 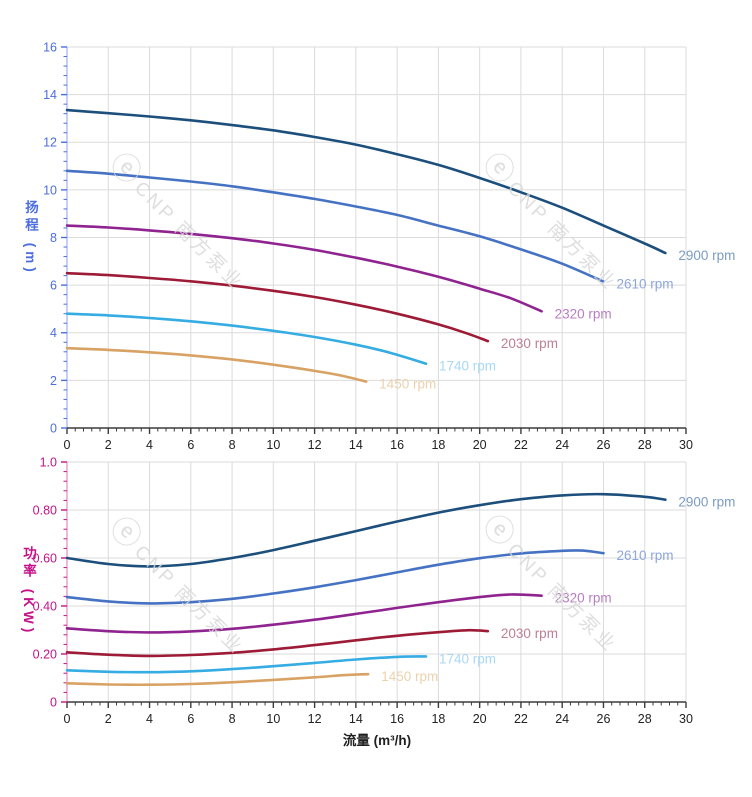 What do you see at coordinates (30, 238) in the screenshot?
I see `head-axis-title: 扬程 (m)` at bounding box center [30, 238].